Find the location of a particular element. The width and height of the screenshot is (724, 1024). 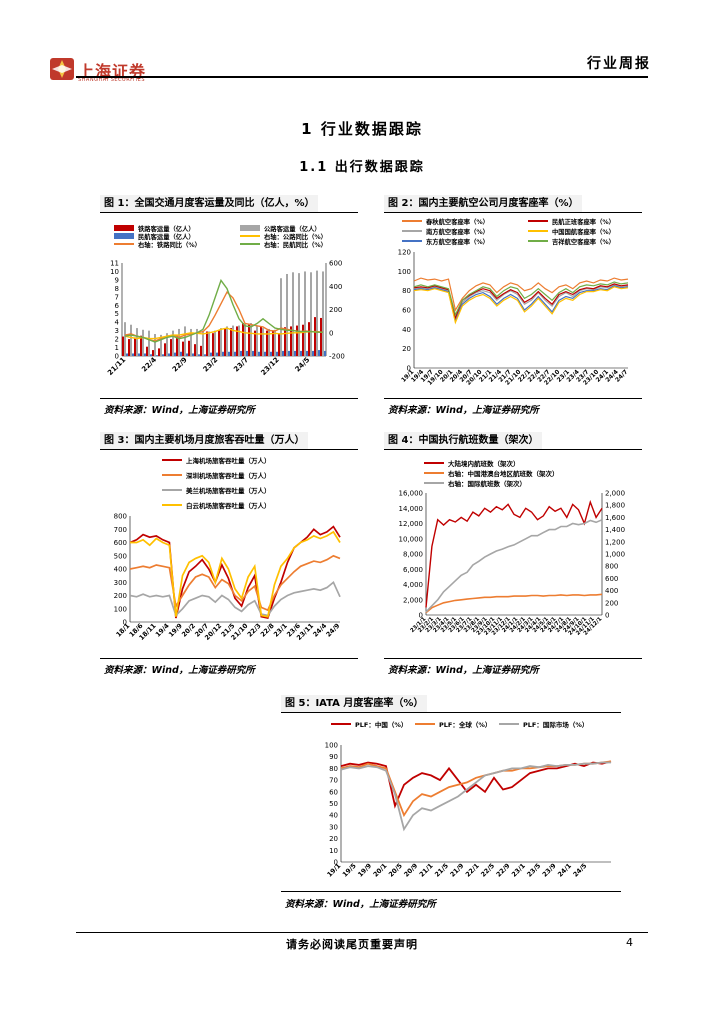

x-tick-label: 23/2 is located at coordinates (211, 365).